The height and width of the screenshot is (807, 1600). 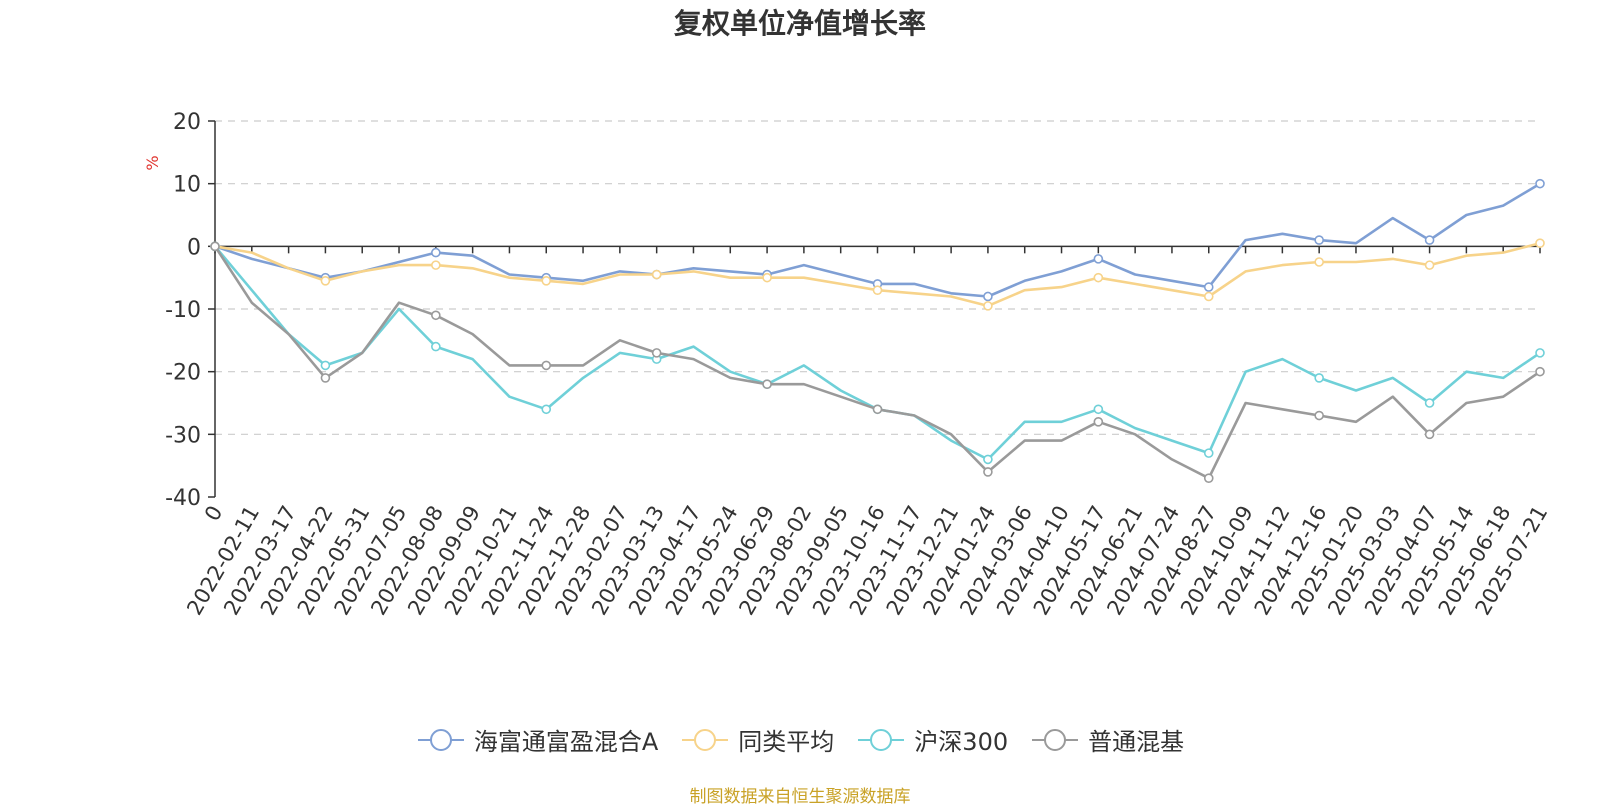 I want to click on y-tick-label: -40, so click(x=183, y=498).